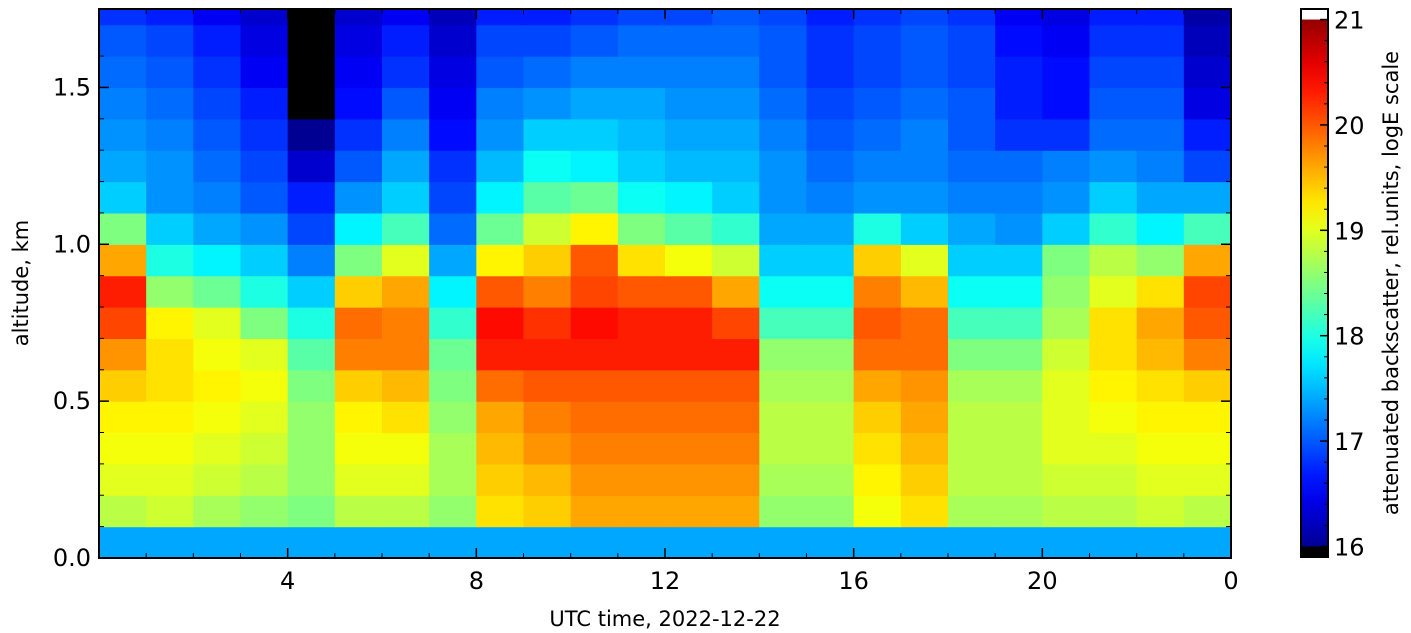 The width and height of the screenshot is (1411, 633). What do you see at coordinates (1349, 337) in the screenshot?
I see `colorbar-tick-label: 18` at bounding box center [1349, 337].